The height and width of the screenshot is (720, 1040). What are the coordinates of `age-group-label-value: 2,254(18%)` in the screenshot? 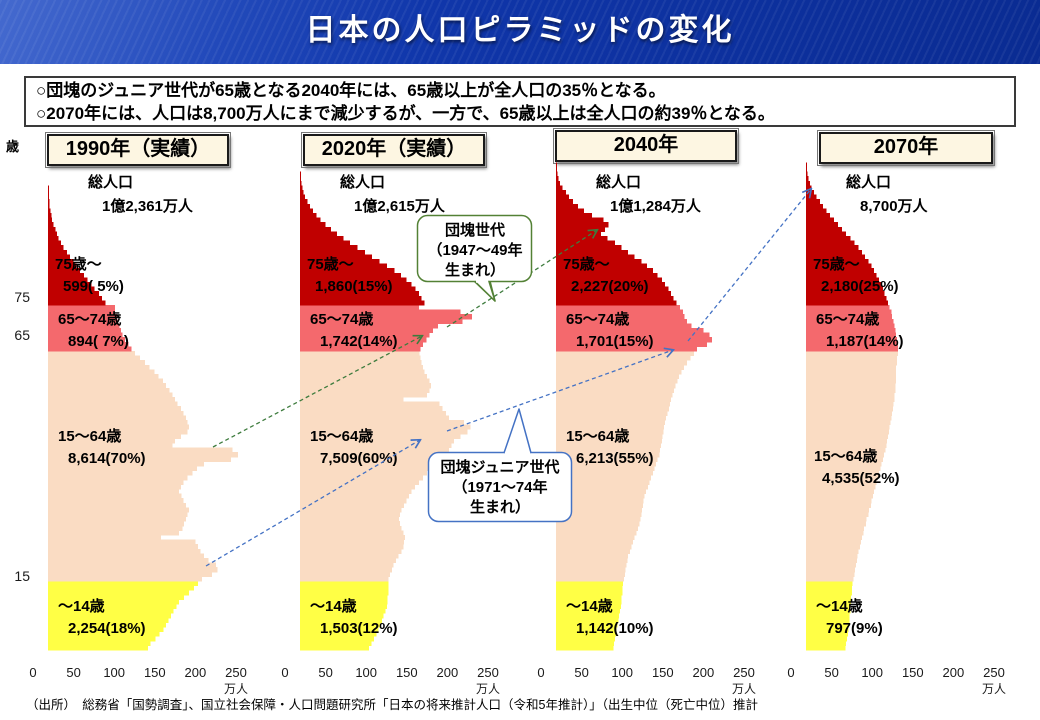 It's located at (107, 628).